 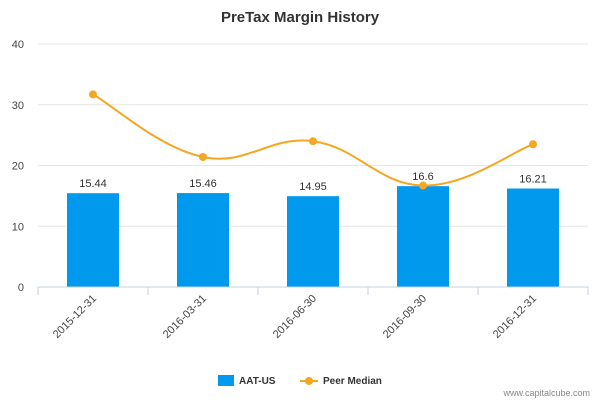 What do you see at coordinates (309, 381) in the screenshot?
I see `legend-marker-peer-median` at bounding box center [309, 381].